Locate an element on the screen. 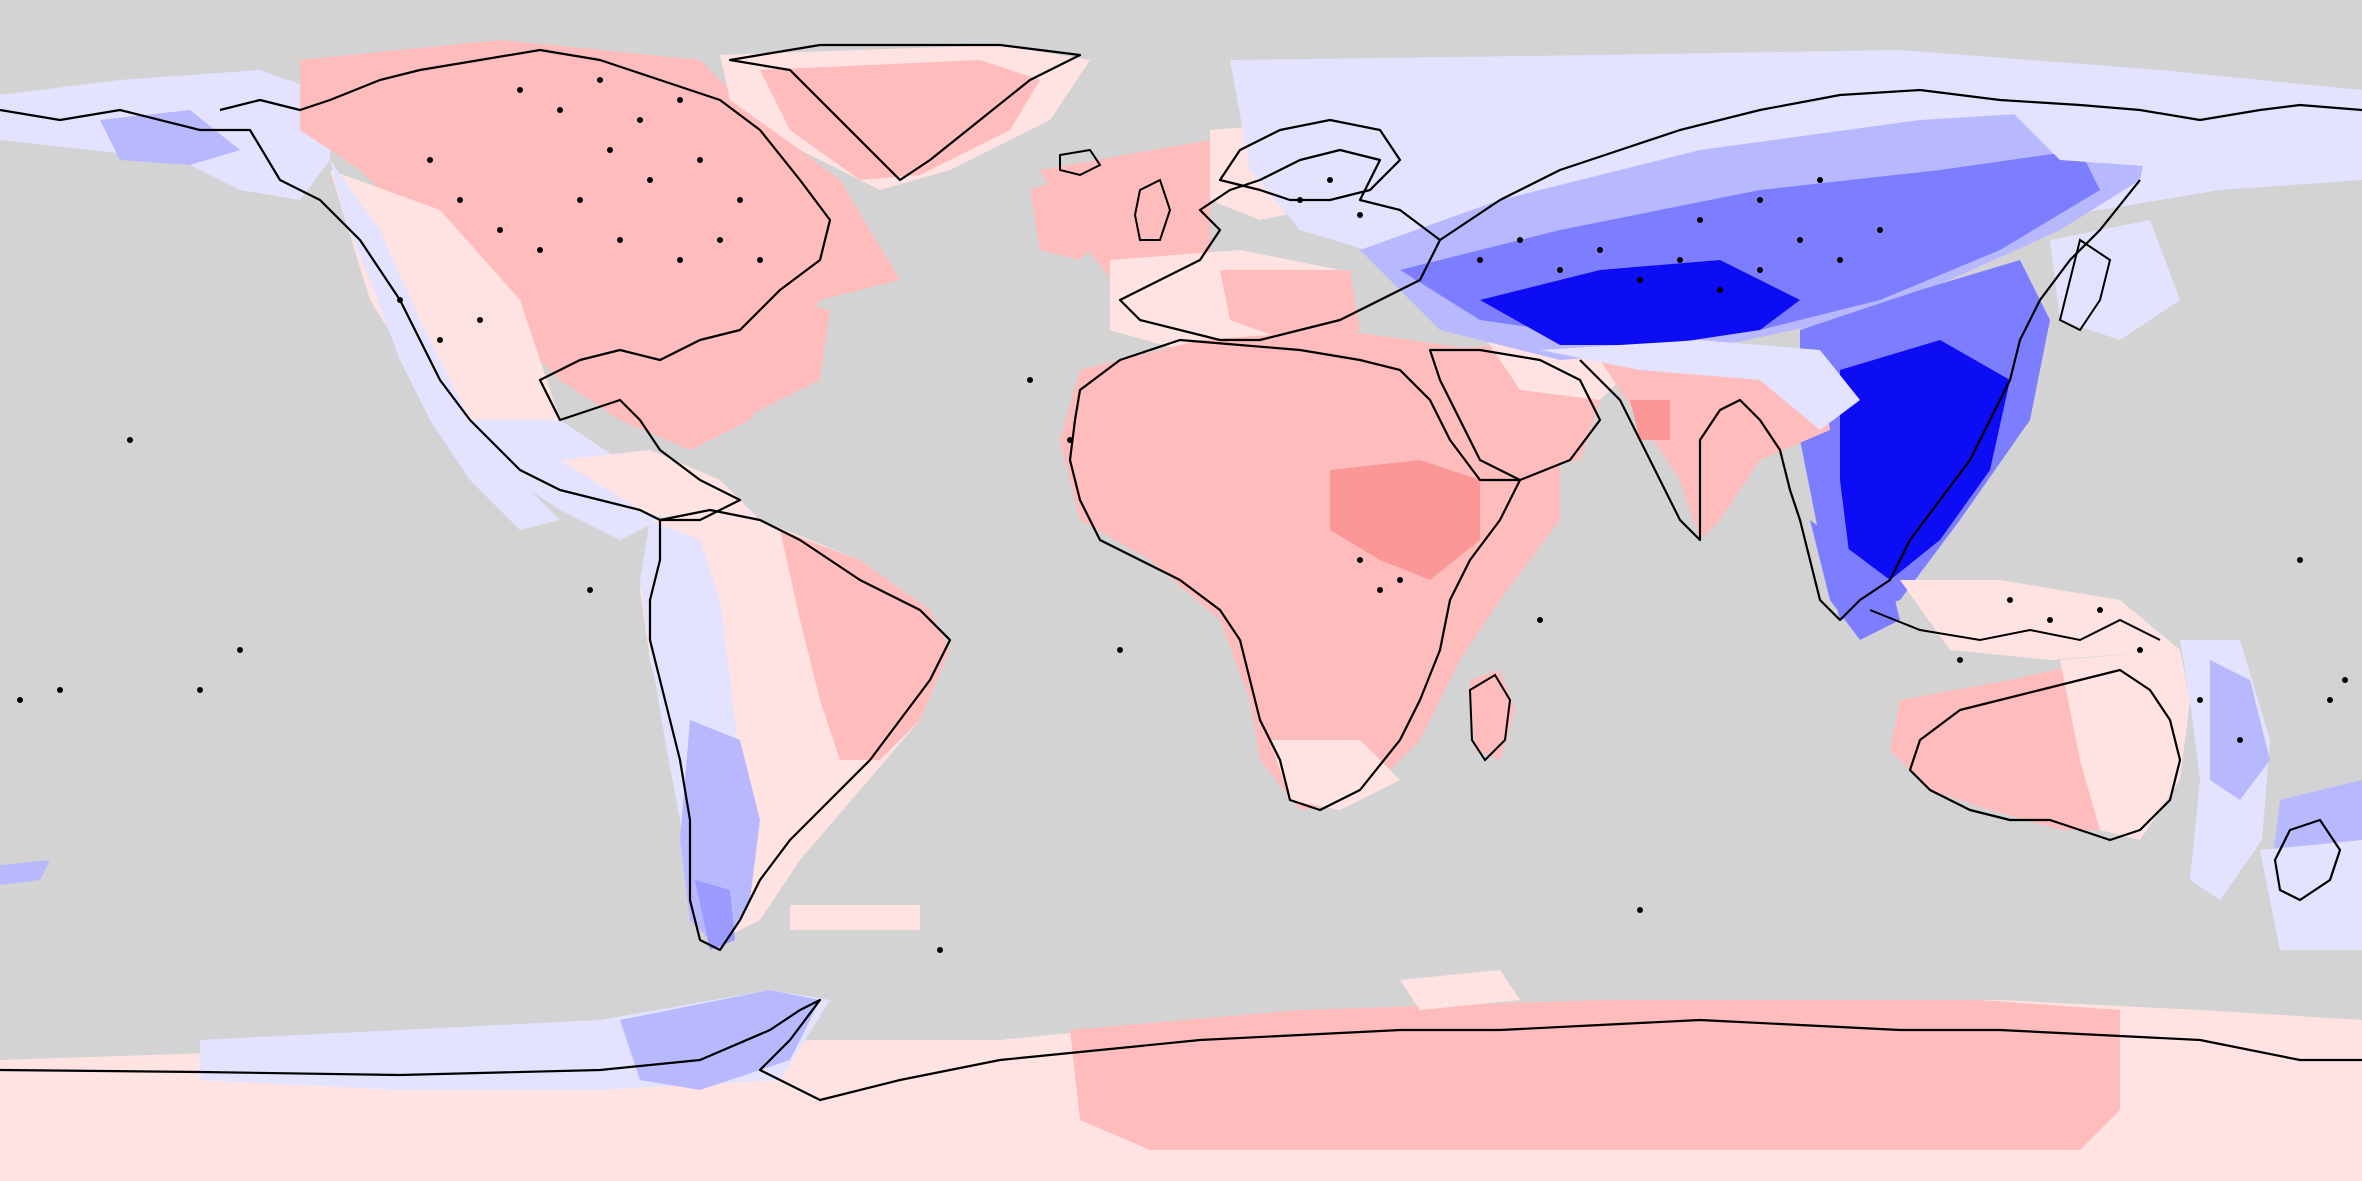 Image resolution: width=2362 pixels, height=1181 pixels. japan-coastline is located at coordinates (2085, 285).